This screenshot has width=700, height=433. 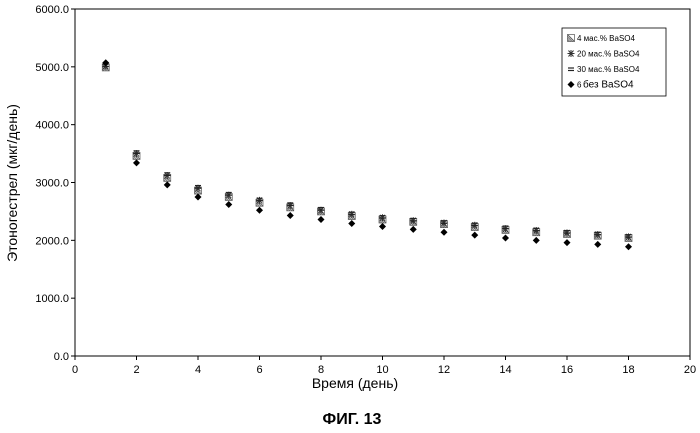 I want to click on legend-label: 4 мас.% BaSO4, so click(x=606, y=38).